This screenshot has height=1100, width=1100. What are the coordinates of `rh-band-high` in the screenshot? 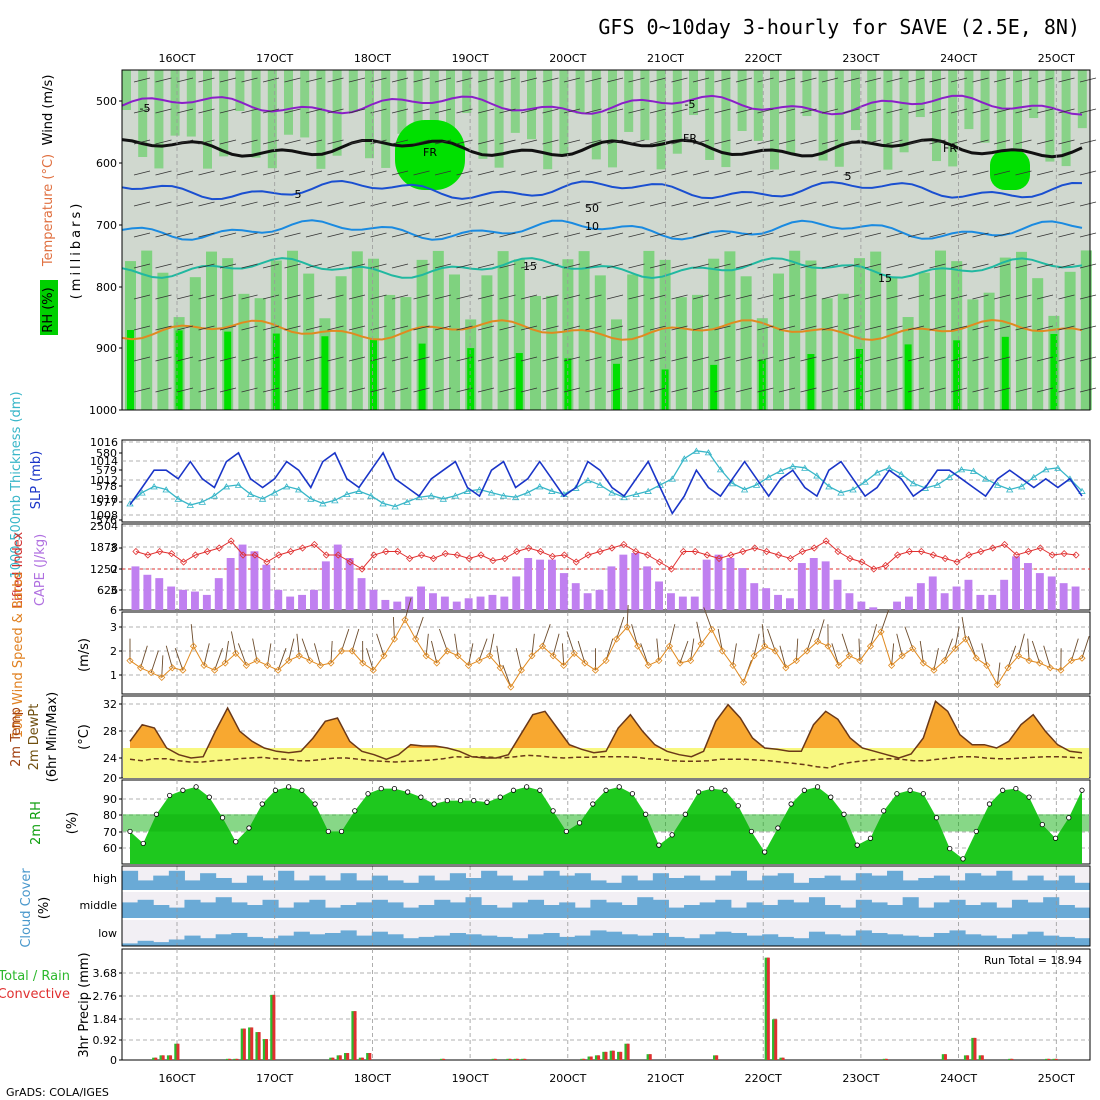 It's located at (373, 374).